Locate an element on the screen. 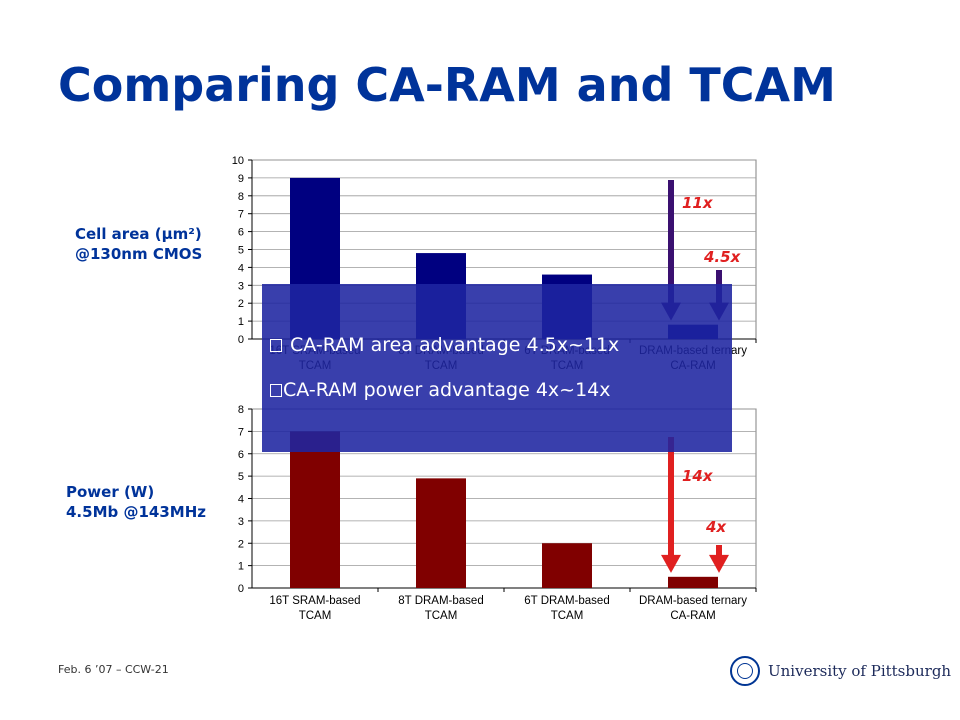 This screenshot has height=720, width=960. area-tick-label: 9 is located at coordinates (241, 179).